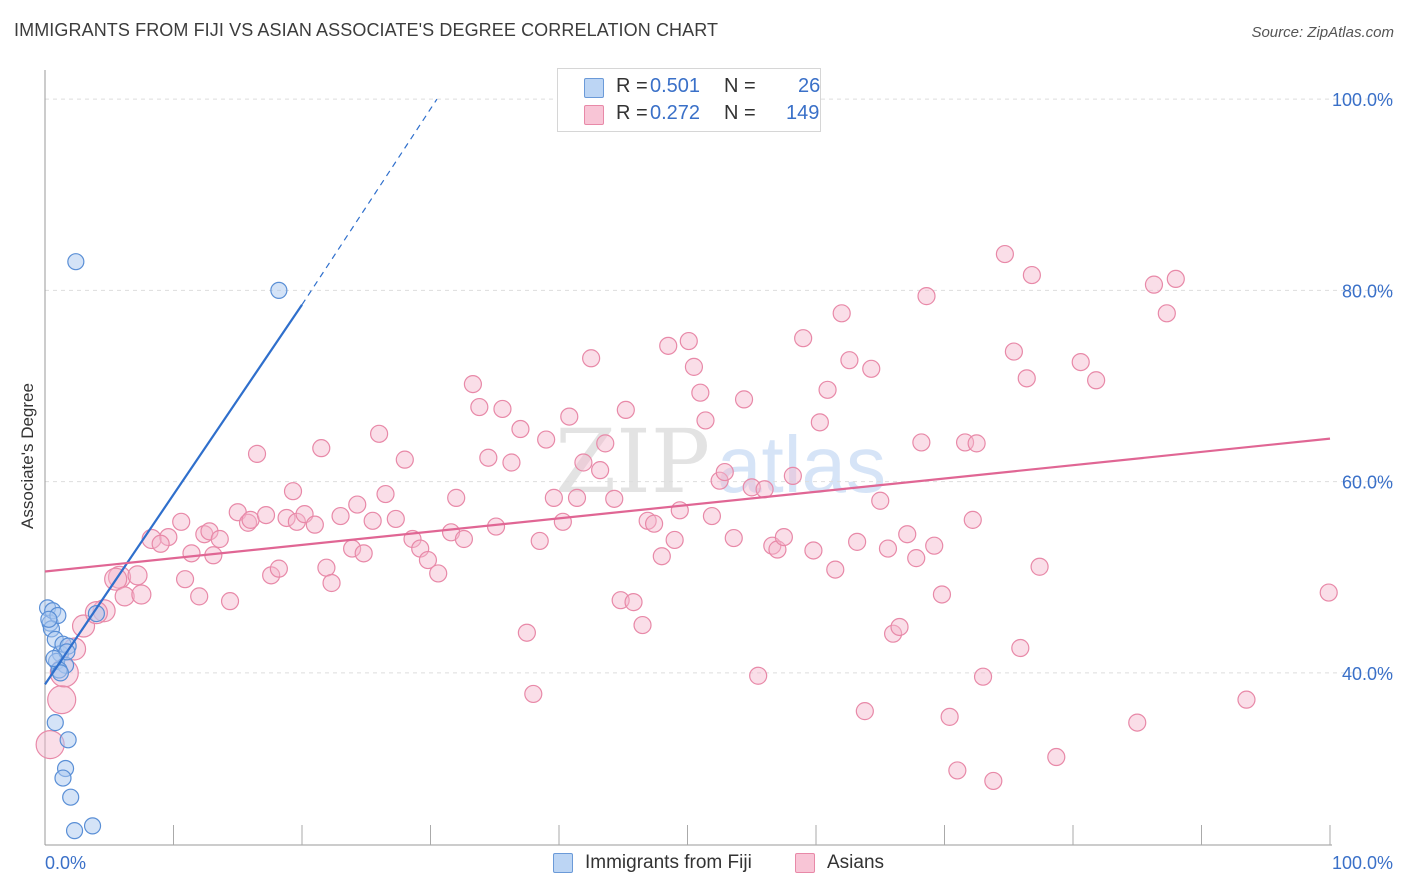 The width and height of the screenshot is (1406, 892). Describe the element at coordinates (1362, 387) in the screenshot. I see `y-tick-labels: 40.0% 60.0% 80.0% 100.0%` at that location.